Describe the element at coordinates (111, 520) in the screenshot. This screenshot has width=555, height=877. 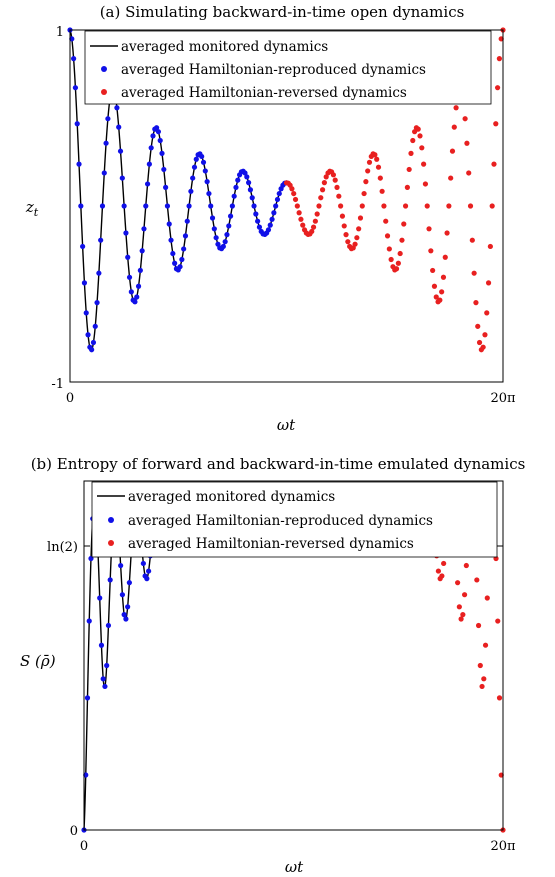
I see `panel-b-legend-blue-swatch` at that location.